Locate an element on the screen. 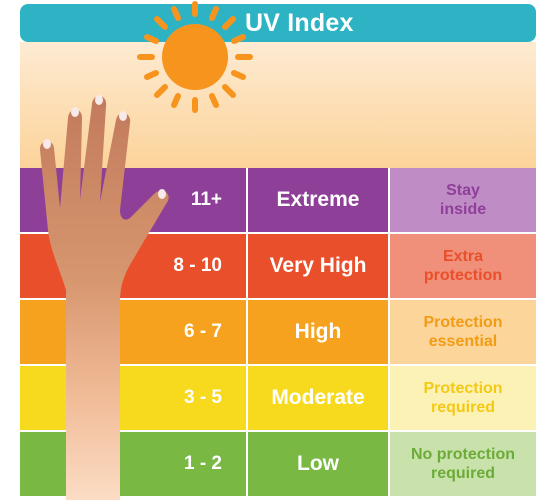 The width and height of the screenshot is (555, 500). uv-color-band: 1 - 2 is located at coordinates (133, 464).